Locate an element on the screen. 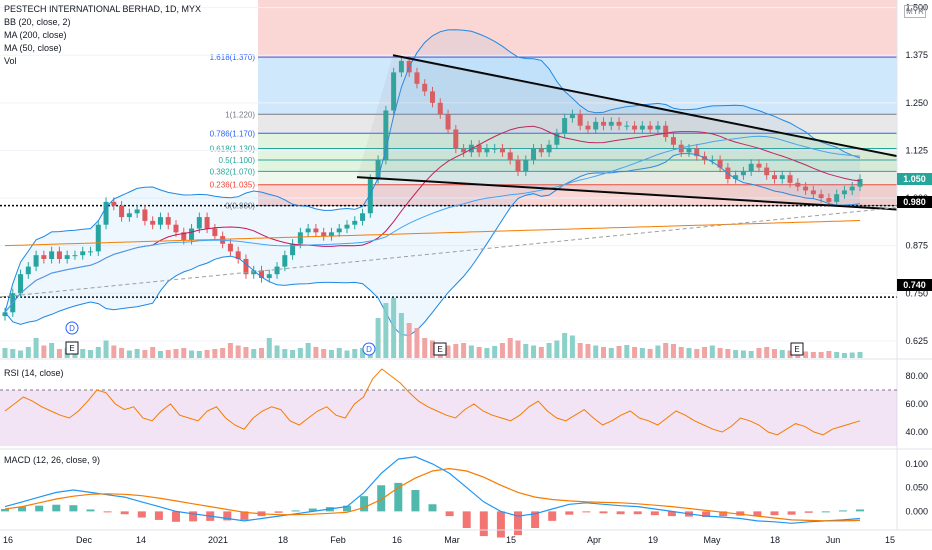  support-price-badge: 0.980 is located at coordinates (914, 202).